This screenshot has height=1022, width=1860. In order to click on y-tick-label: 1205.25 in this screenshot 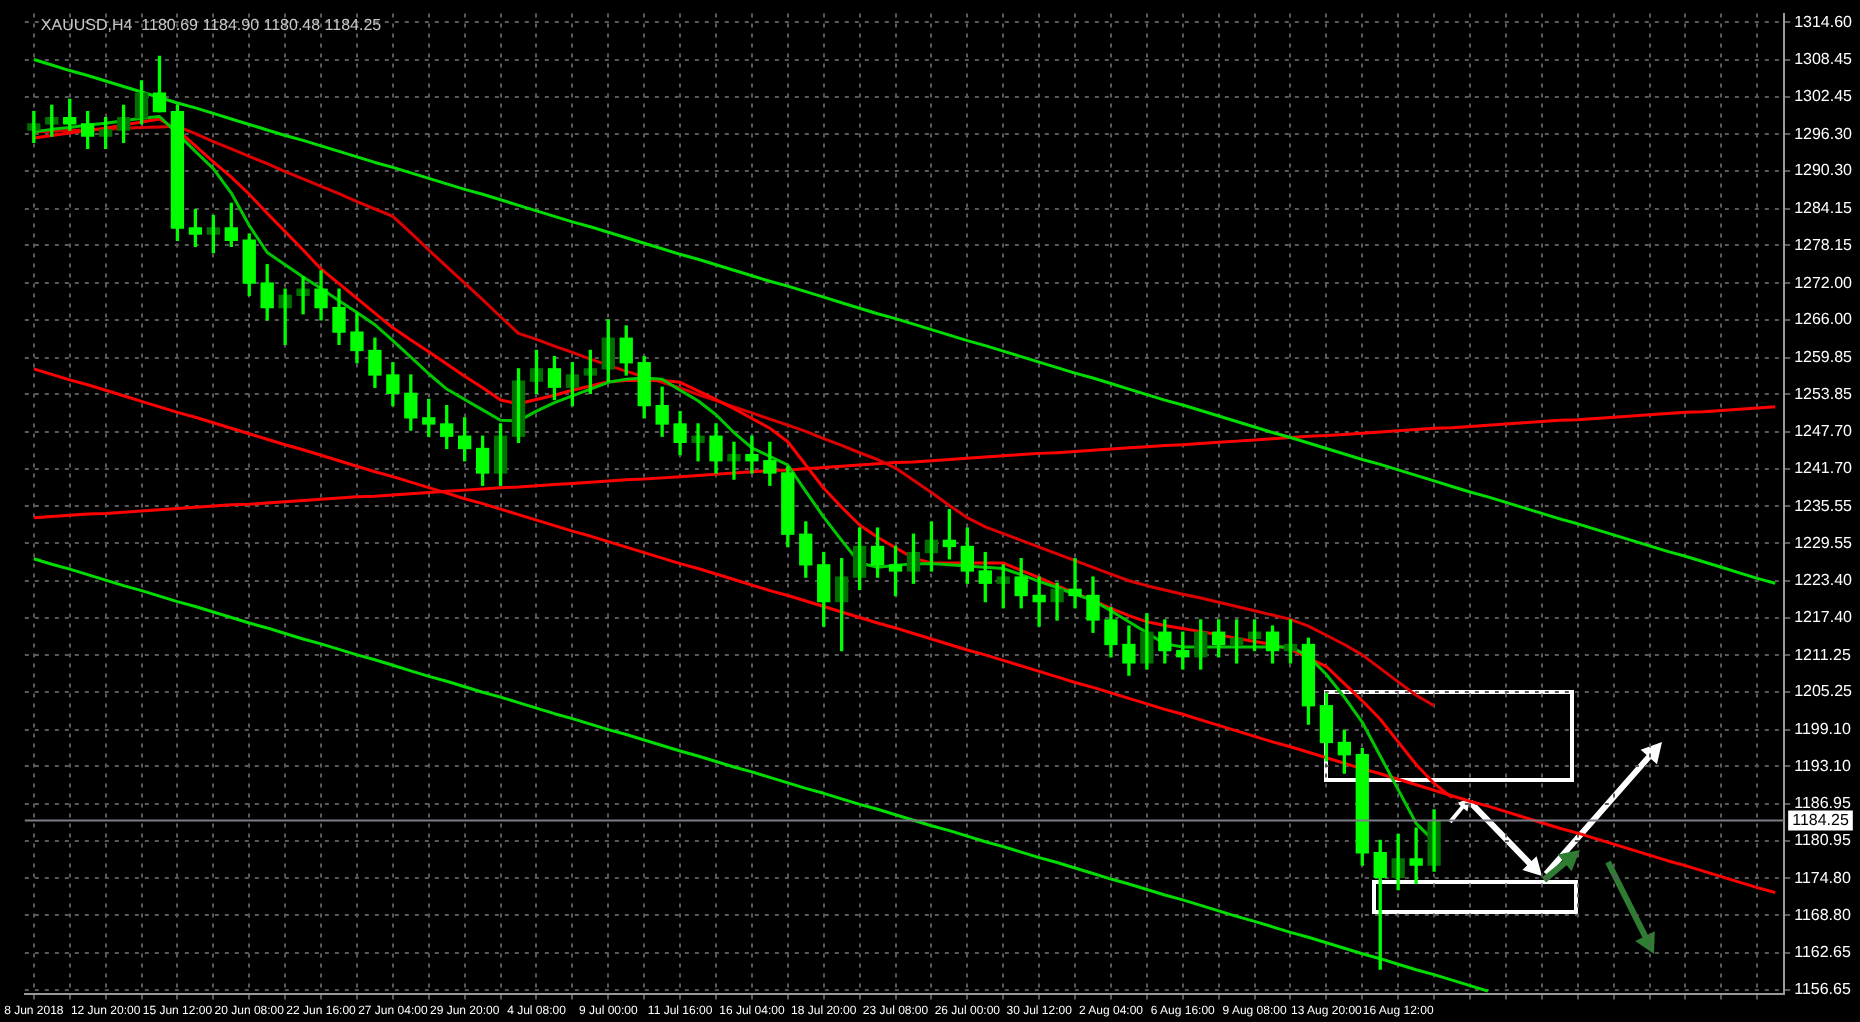, I will do `click(1824, 691)`.